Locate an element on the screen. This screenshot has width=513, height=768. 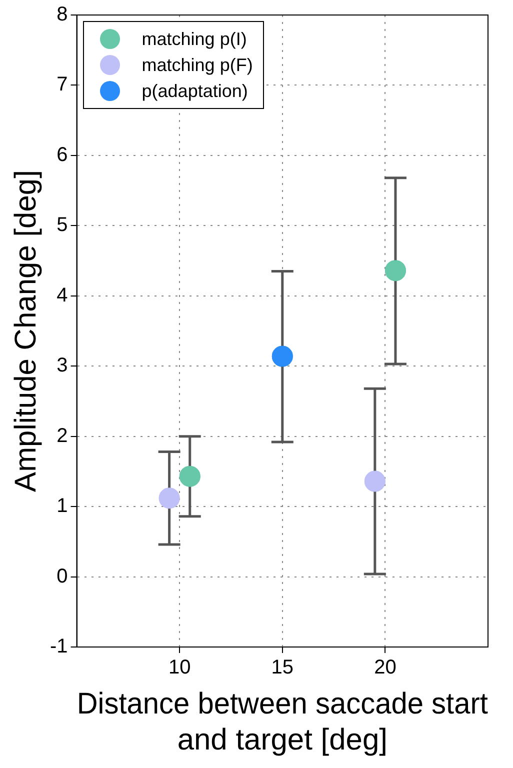
x-tick-label: 20 is located at coordinates (385, 667).